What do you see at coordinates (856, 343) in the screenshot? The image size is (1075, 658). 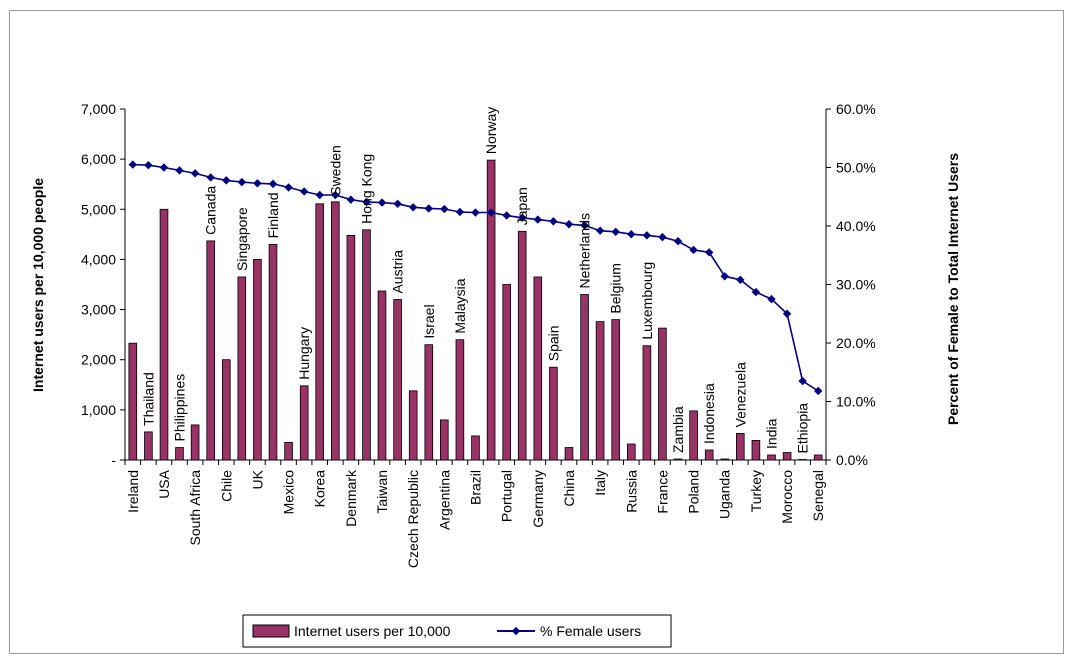 I see `y2-tick-label: 20.0%` at bounding box center [856, 343].